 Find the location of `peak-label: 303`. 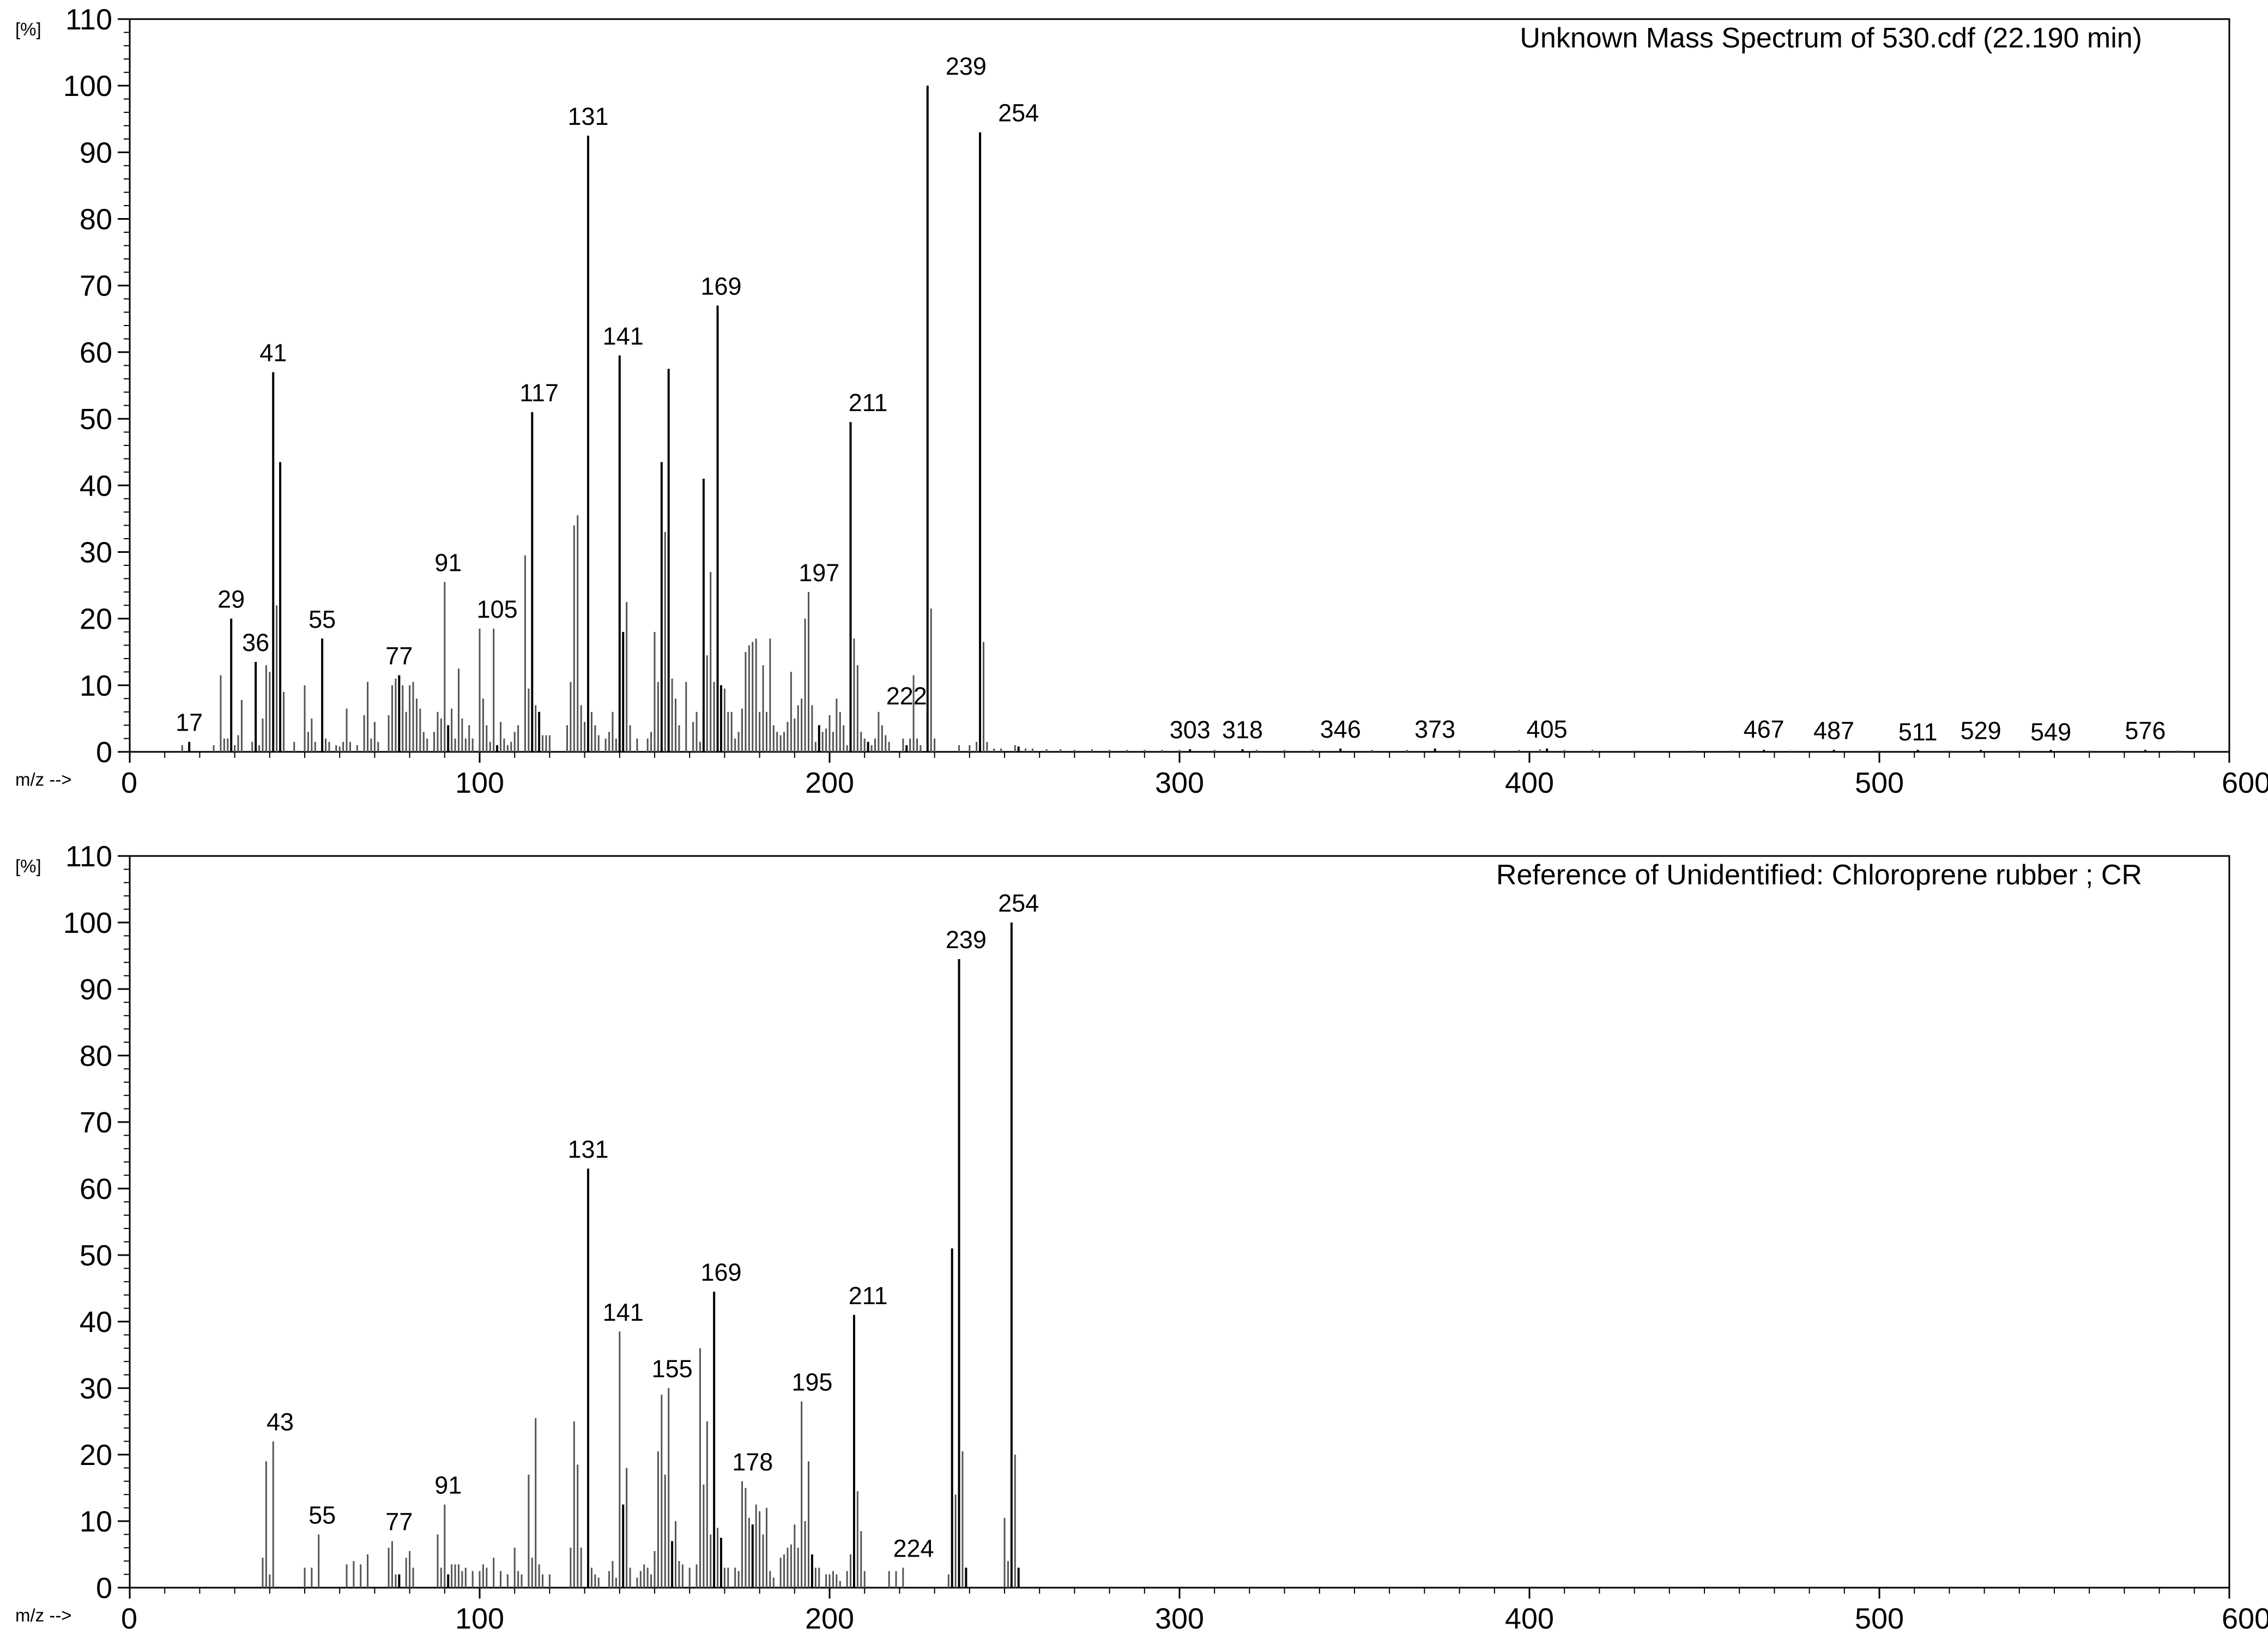

peak-label: 303 is located at coordinates (1190, 730).